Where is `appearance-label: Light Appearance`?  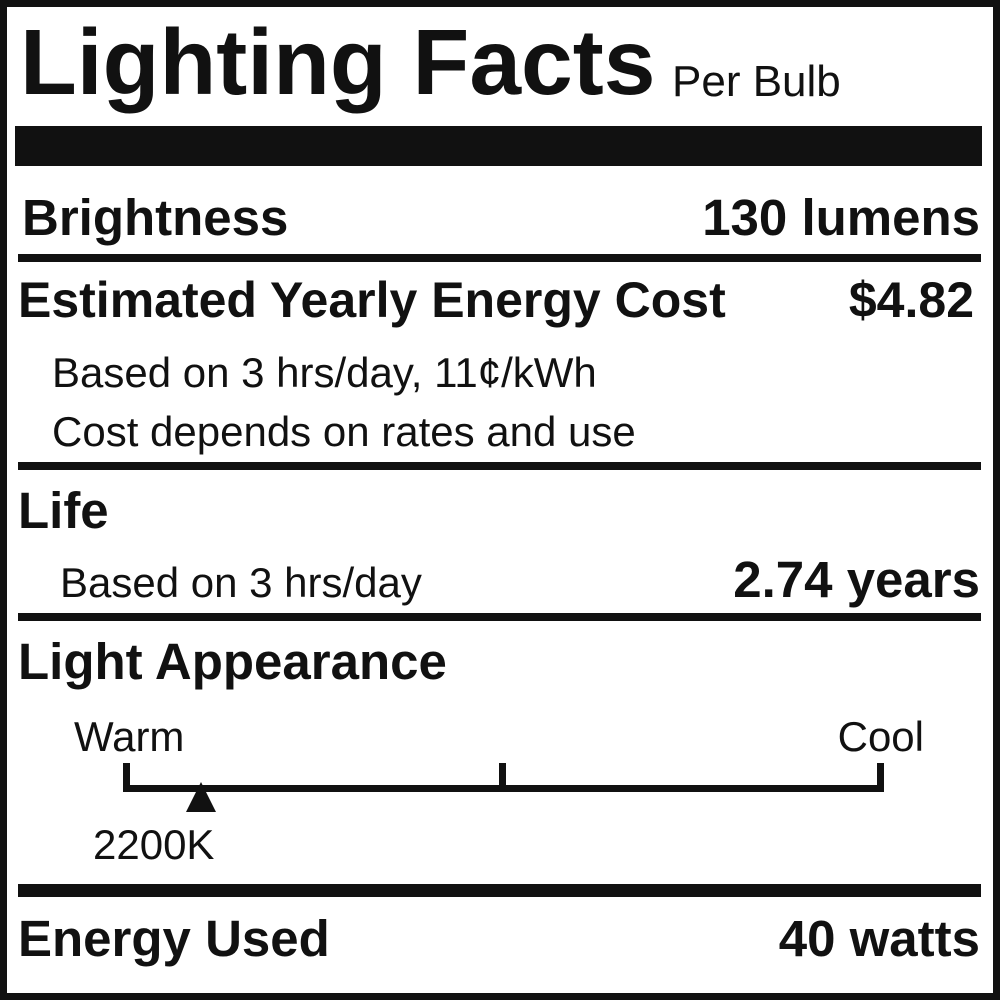 appearance-label: Light Appearance is located at coordinates (232, 661).